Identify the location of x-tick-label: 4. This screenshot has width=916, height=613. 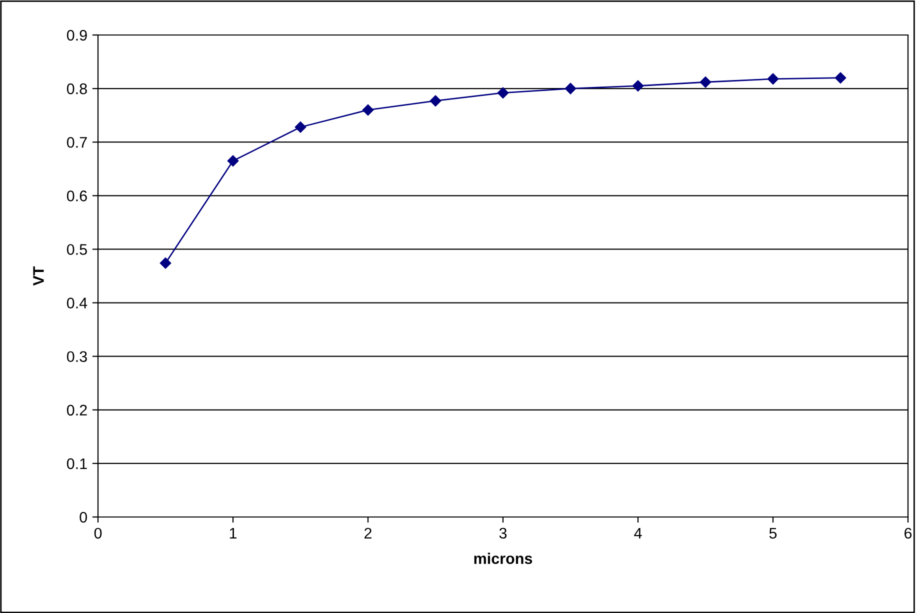
(638, 533).